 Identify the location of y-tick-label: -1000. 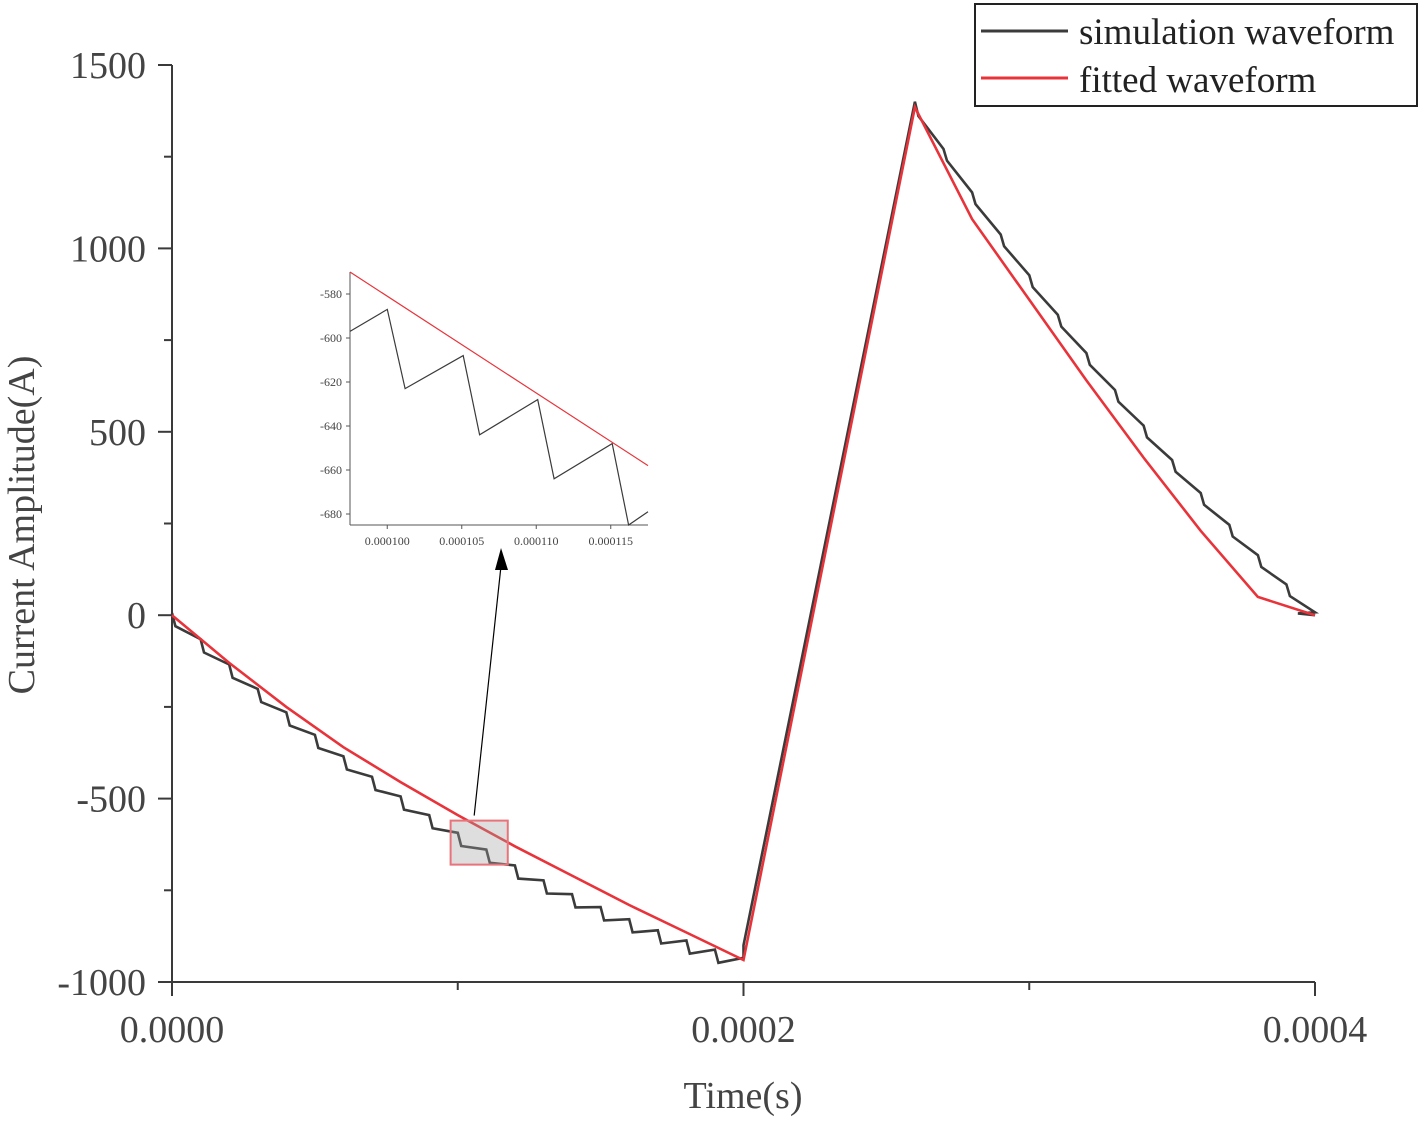
(101, 983).